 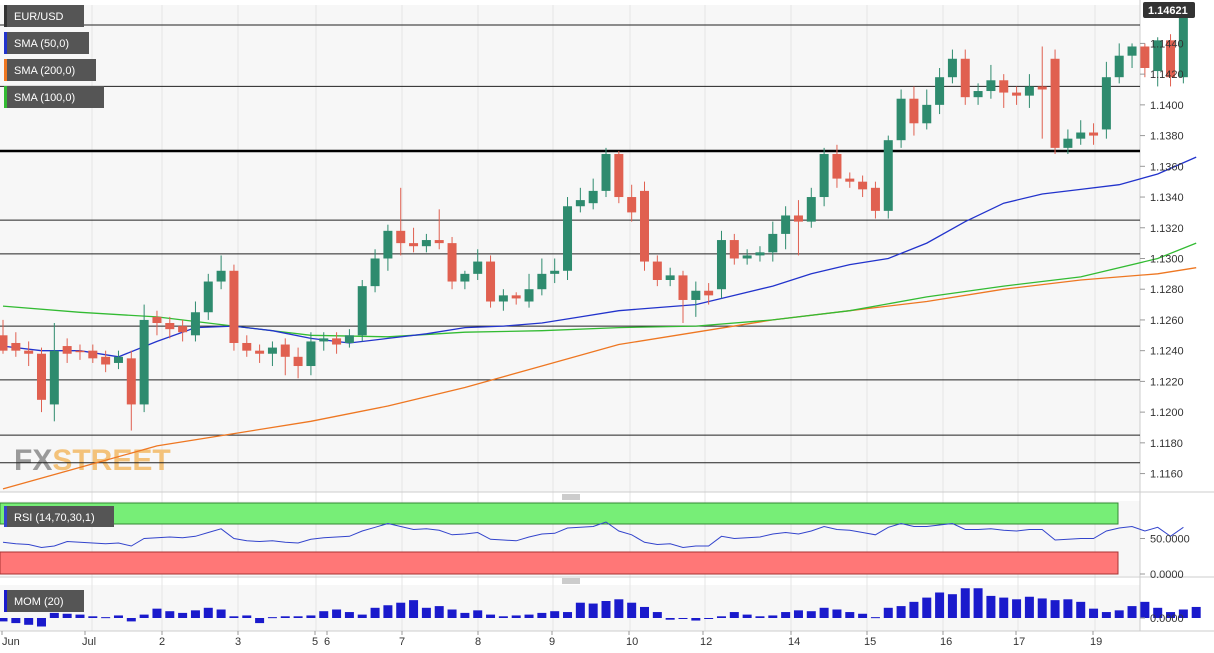 I want to click on legend-sma50: SMA (50,0), so click(x=46, y=43).